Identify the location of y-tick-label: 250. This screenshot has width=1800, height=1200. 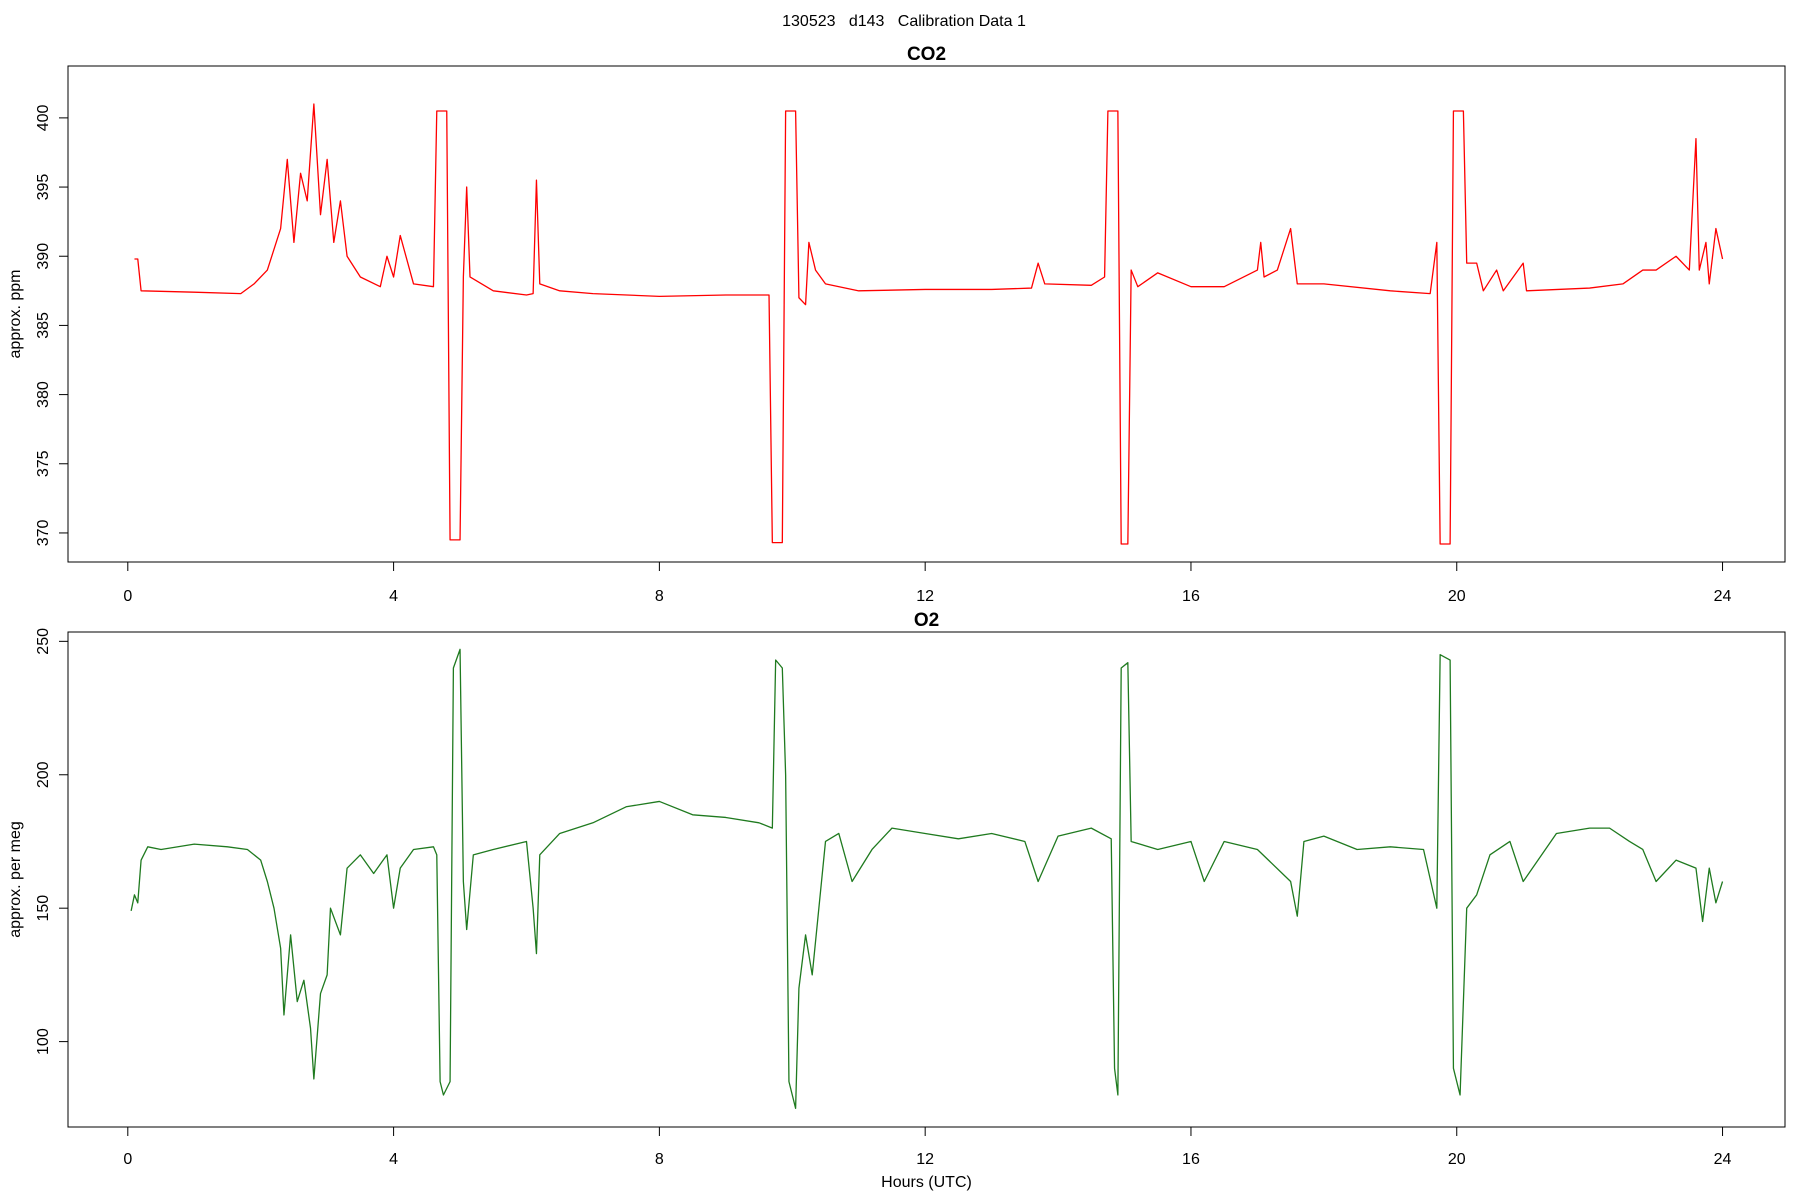
(43, 641).